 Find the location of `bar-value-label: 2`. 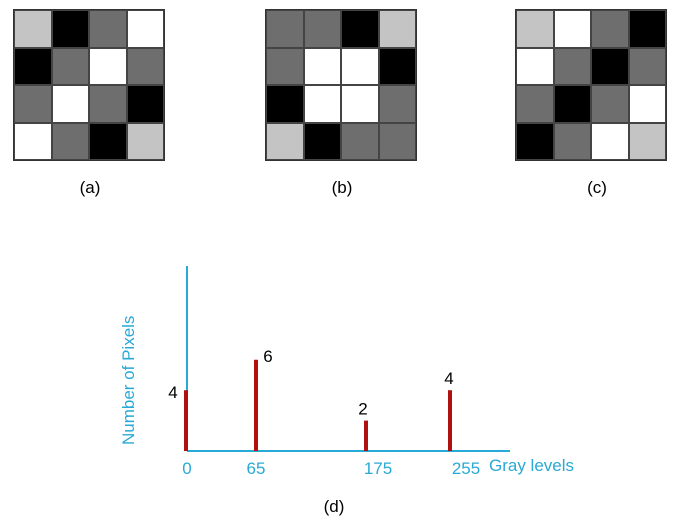

bar-value-label: 2 is located at coordinates (362, 409).